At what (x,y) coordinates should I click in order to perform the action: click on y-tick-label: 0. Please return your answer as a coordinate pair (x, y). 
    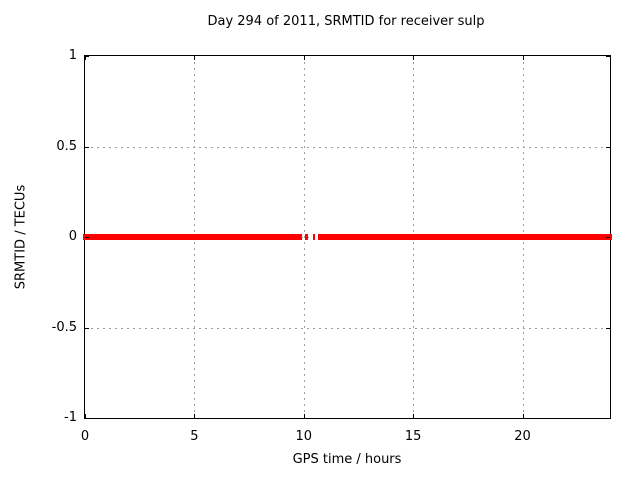
    Looking at the image, I should click on (72, 236).